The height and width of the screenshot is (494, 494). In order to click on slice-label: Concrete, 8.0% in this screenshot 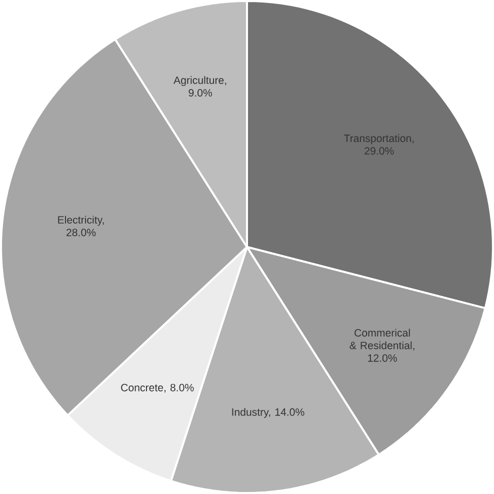, I will do `click(157, 388)`.